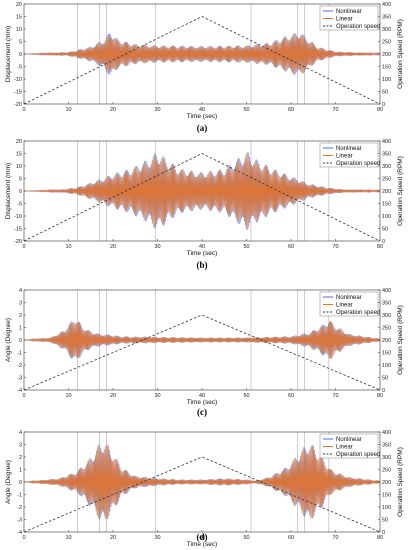 The width and height of the screenshot is (410, 550). I want to click on y-tick-label: -2, so click(19, 366).